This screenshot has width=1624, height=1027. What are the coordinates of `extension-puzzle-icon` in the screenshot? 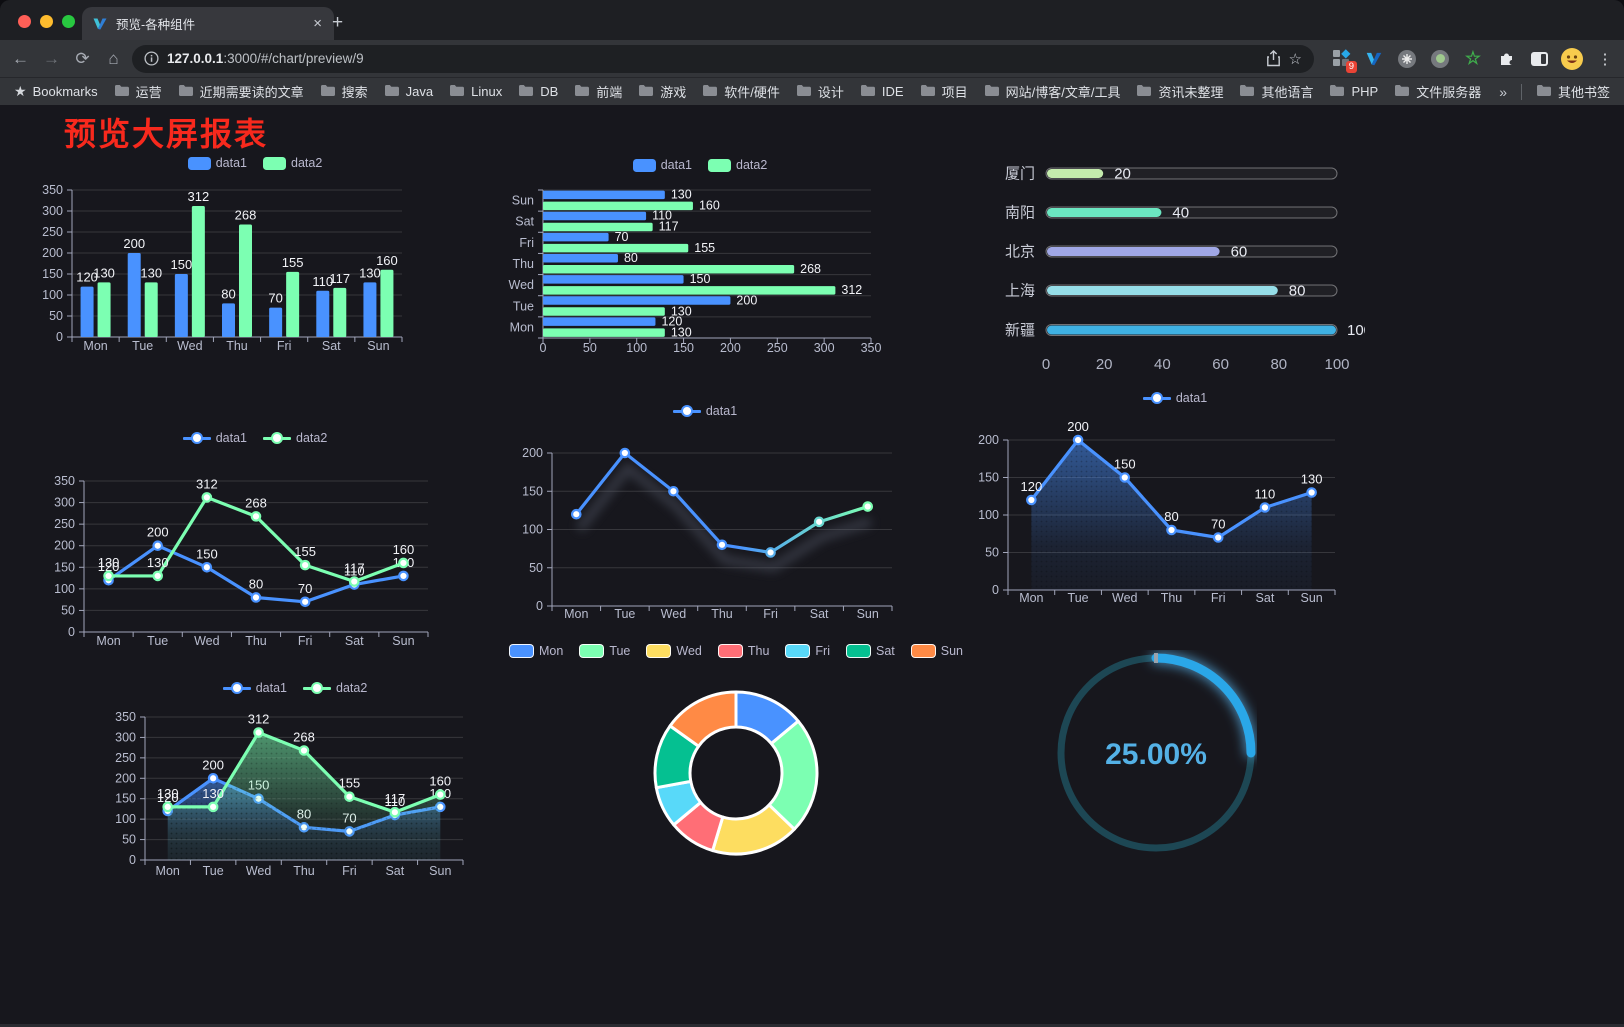 It's located at (1506, 59).